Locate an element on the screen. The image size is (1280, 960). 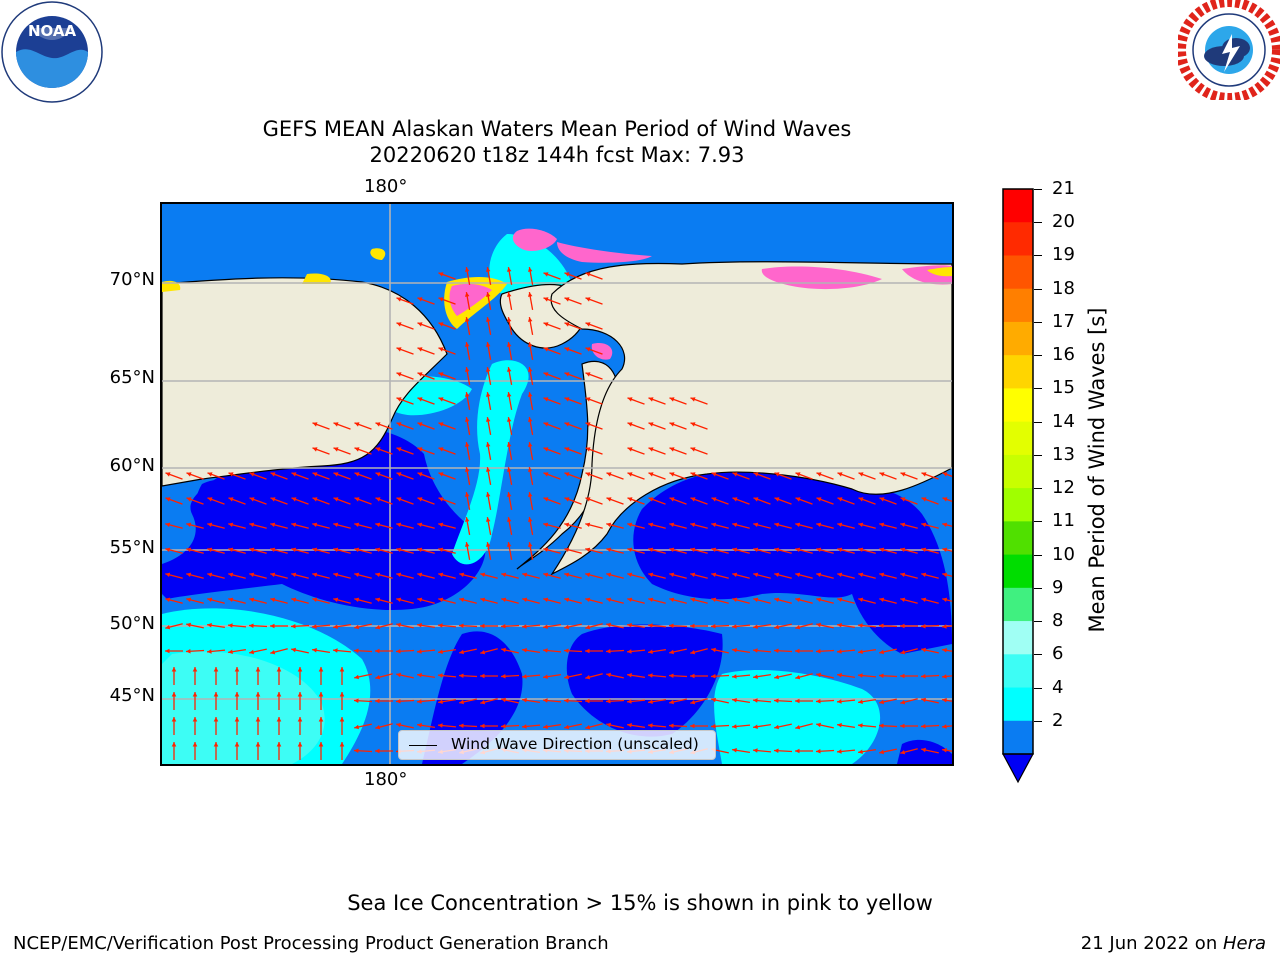
legend-label: Wind Wave Direction (unscaled) is located at coordinates (575, 744).